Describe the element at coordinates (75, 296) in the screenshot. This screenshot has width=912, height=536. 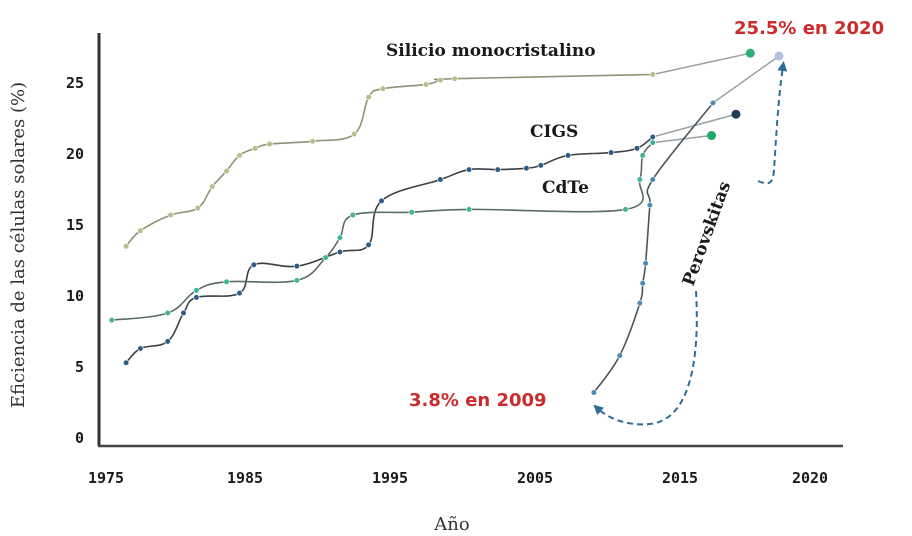
I see `y-tick-label: 10` at that location.